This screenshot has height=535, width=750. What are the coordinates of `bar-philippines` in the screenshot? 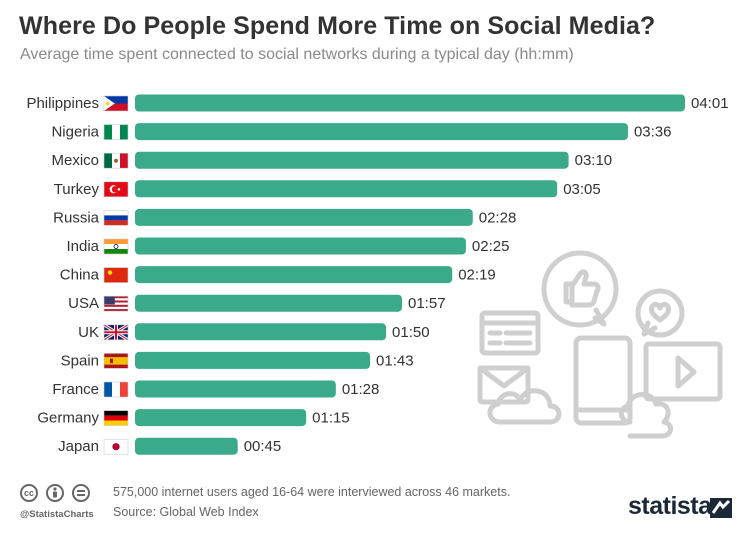 It's located at (410, 103).